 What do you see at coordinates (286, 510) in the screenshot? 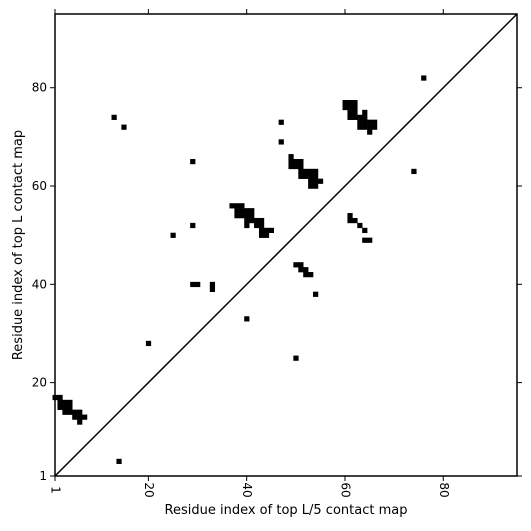
I see `x-axis-label: Residue index of top L/5 contact map` at bounding box center [286, 510].